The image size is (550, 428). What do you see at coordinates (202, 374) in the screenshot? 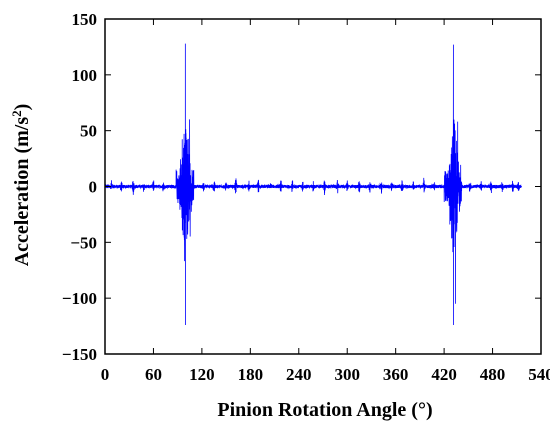
I see `x-tick-label: 120` at bounding box center [202, 374].